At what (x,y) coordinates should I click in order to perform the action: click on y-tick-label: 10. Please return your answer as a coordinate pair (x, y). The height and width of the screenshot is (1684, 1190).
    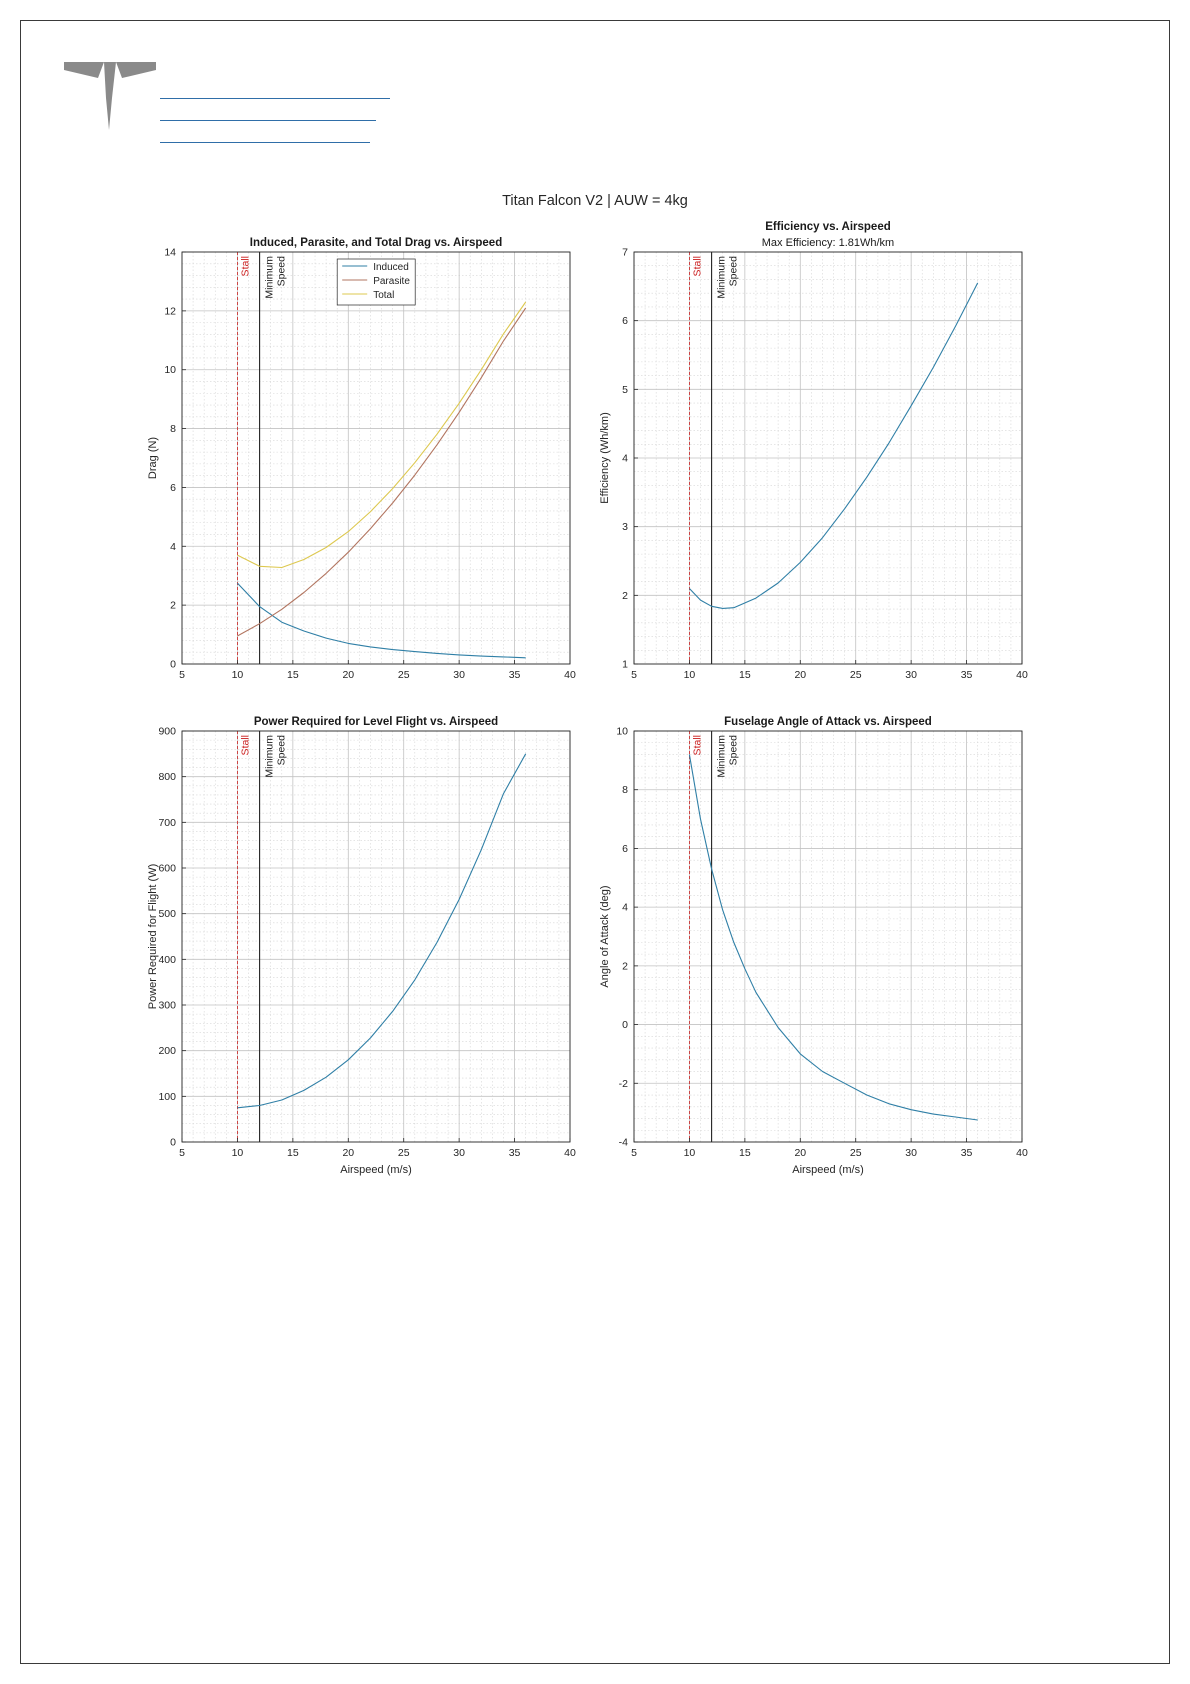
    Looking at the image, I should click on (622, 732).